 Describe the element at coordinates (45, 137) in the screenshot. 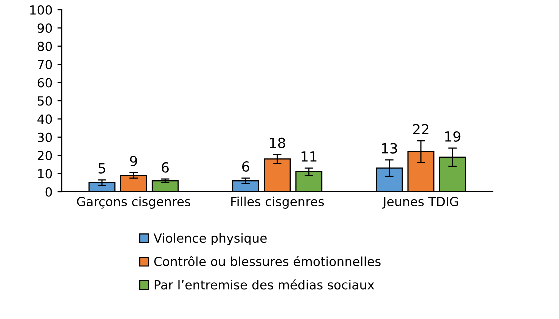

I see `y-tick-label: 30` at that location.